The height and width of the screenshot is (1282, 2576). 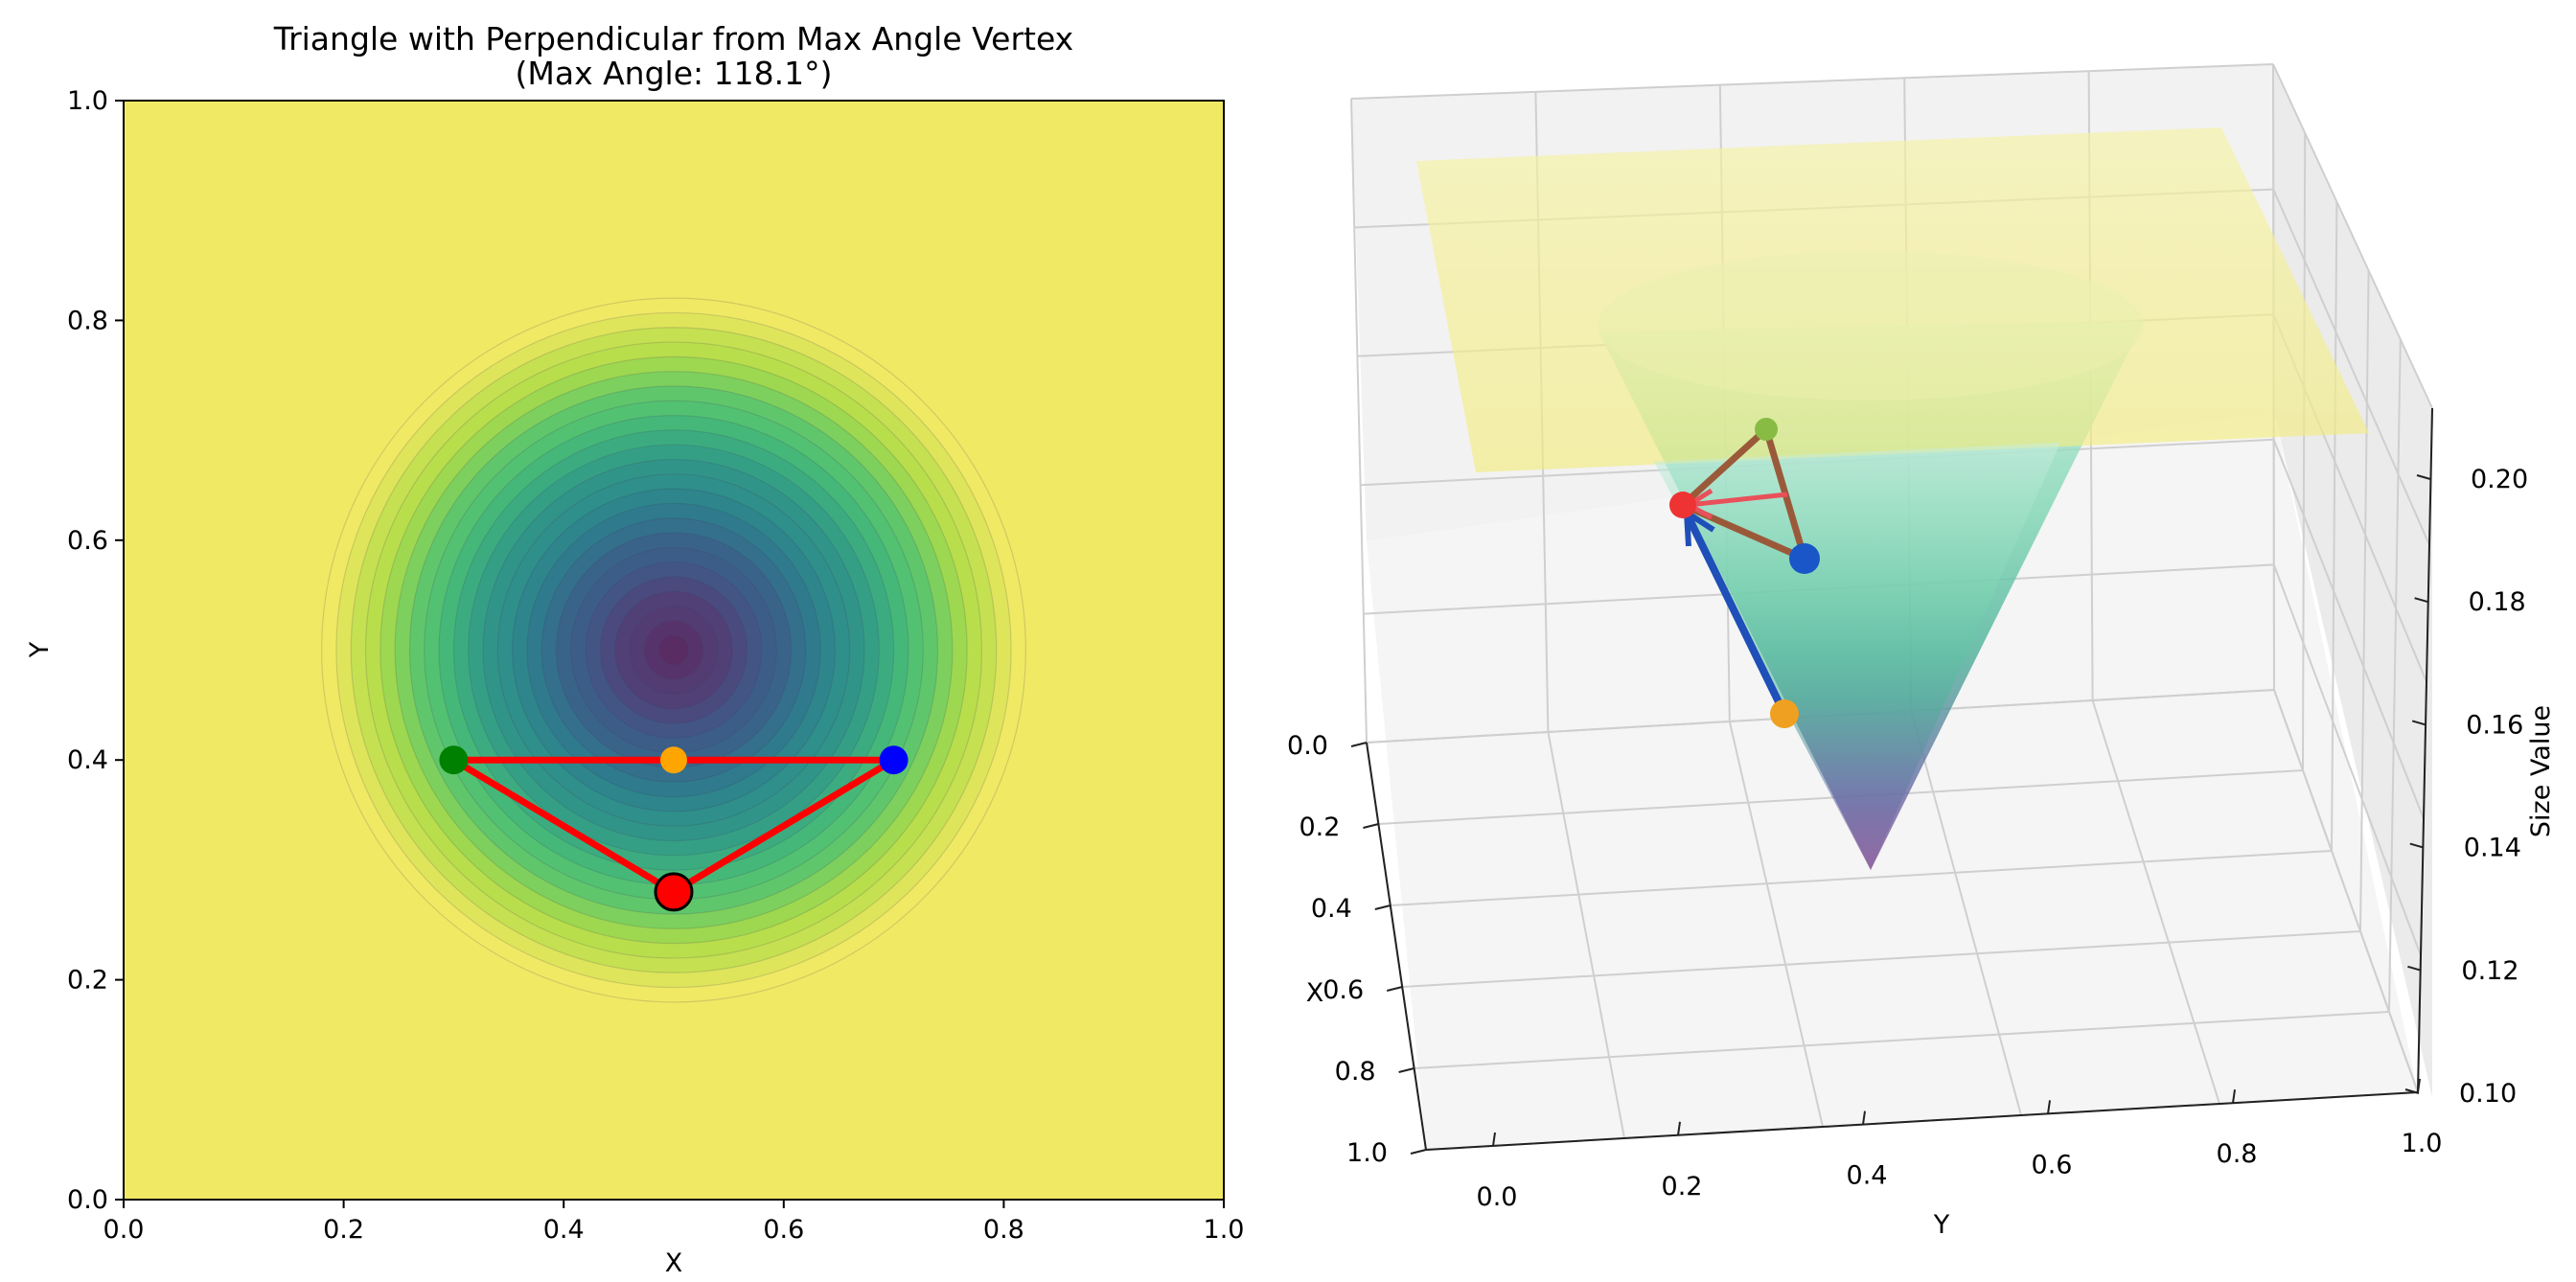 I want to click on orange-foot-3d, so click(x=1784, y=713).